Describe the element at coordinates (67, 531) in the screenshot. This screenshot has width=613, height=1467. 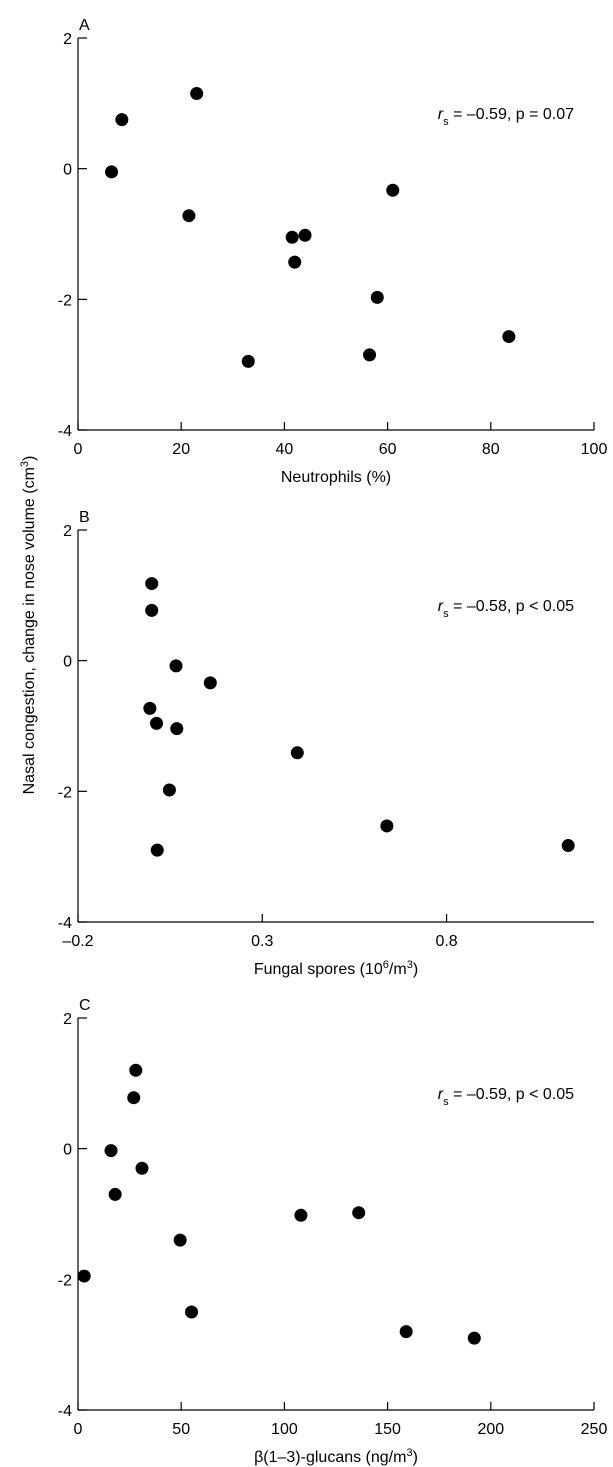
I see `panel-b-y-tick-label: 2` at that location.